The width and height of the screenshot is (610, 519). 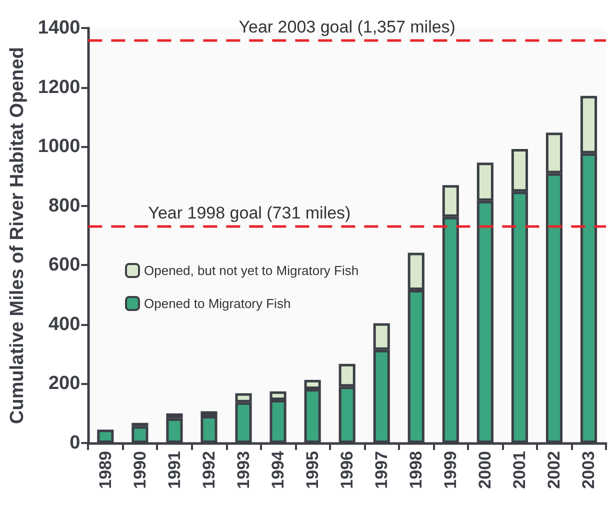 What do you see at coordinates (347, 27) in the screenshot?
I see `ref-line-label: Year 2003 goal (1,357 miles)` at bounding box center [347, 27].